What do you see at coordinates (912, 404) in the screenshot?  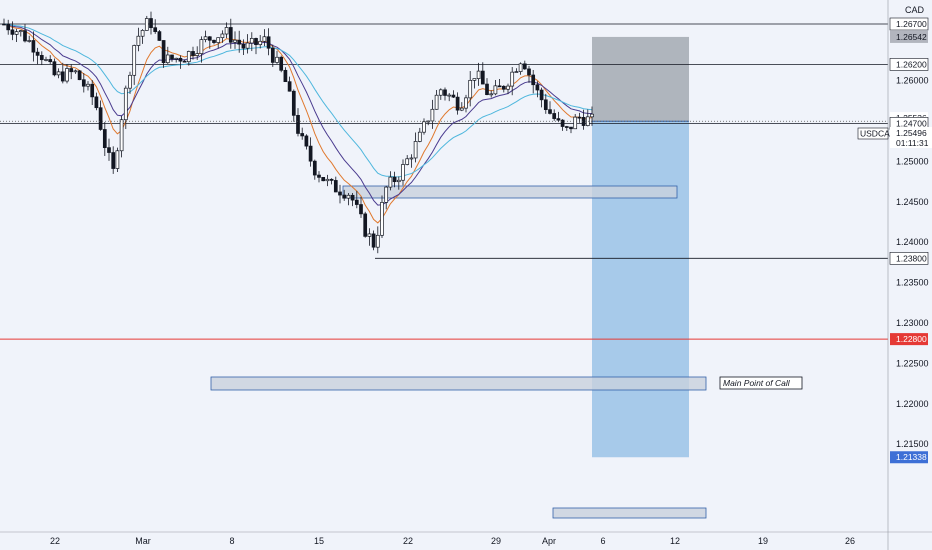 I see `y-tick-7: 1.22000` at bounding box center [912, 404].